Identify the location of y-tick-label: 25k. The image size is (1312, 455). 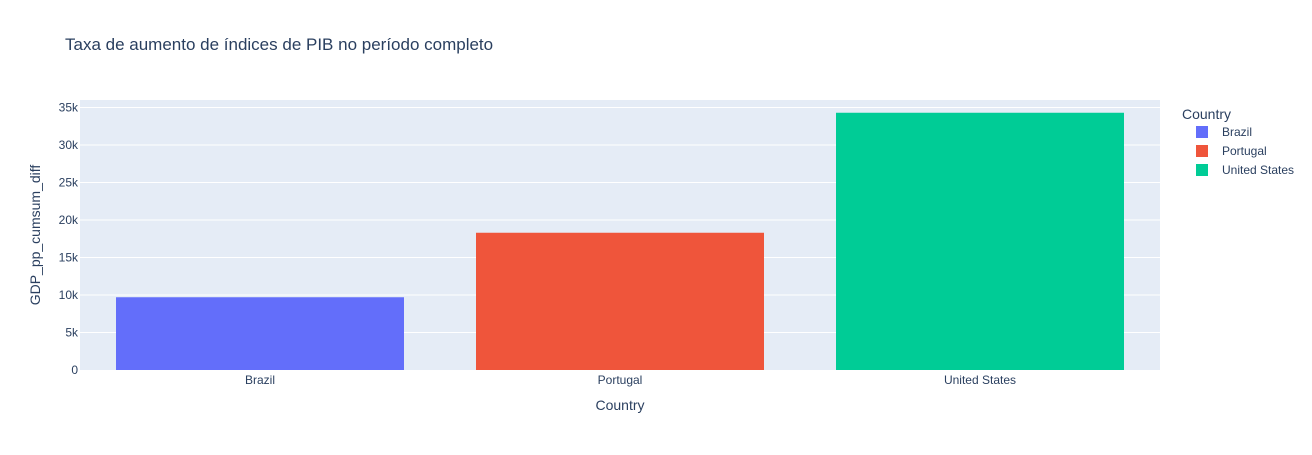
(69, 183).